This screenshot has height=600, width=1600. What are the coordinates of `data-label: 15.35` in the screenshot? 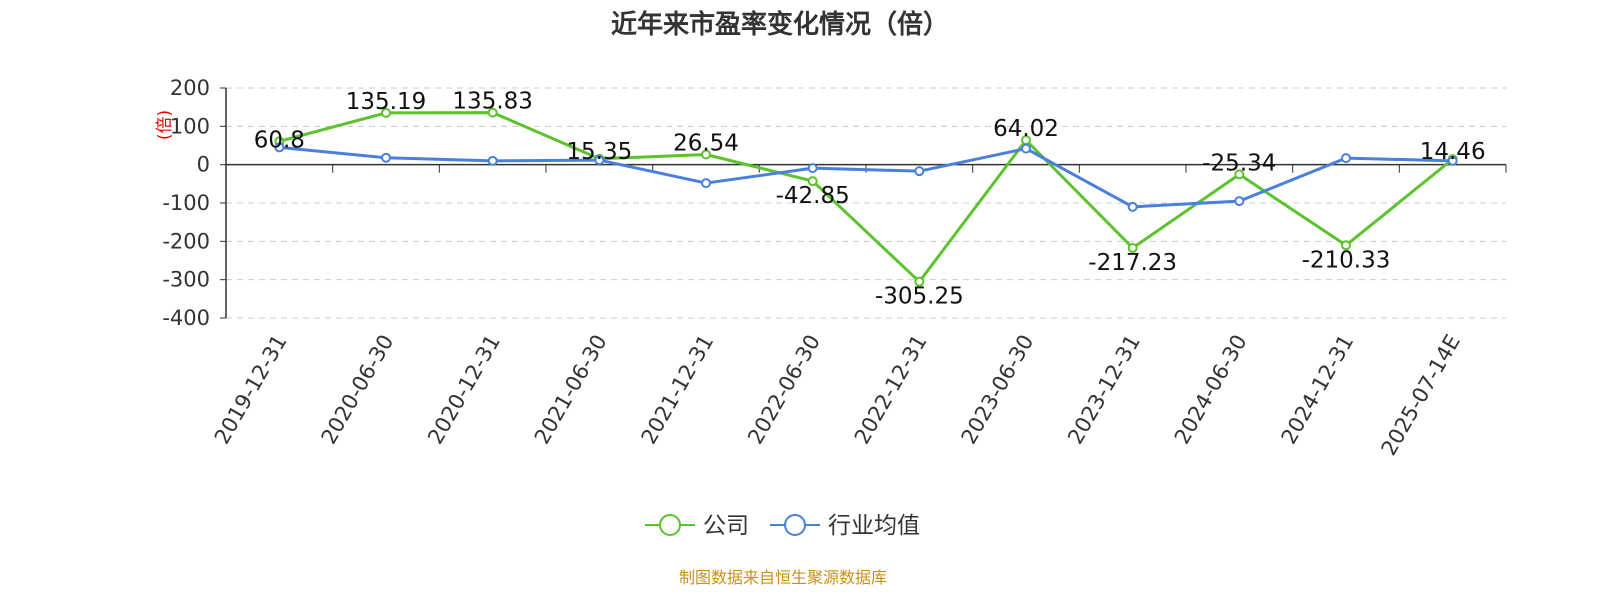 It's located at (599, 152).